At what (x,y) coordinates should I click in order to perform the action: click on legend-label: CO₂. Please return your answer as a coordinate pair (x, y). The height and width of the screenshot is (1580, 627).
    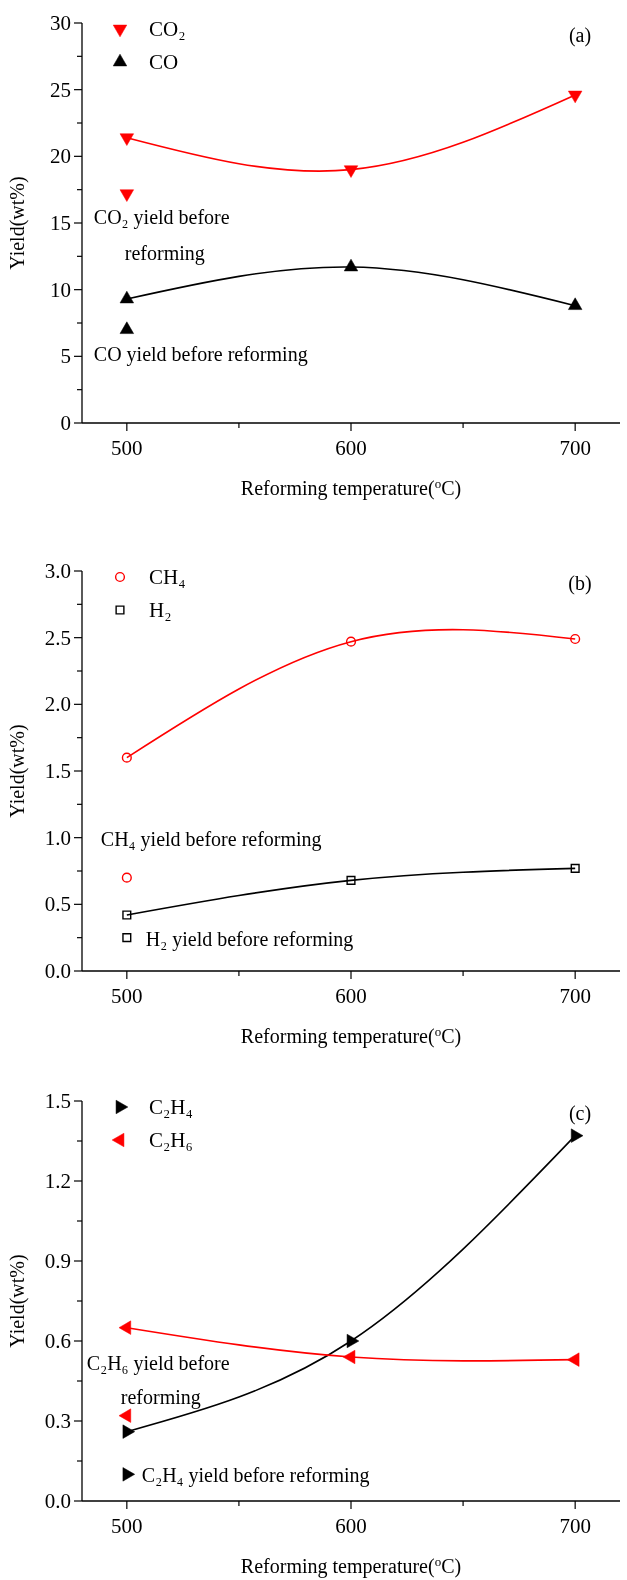
    Looking at the image, I should click on (167, 29).